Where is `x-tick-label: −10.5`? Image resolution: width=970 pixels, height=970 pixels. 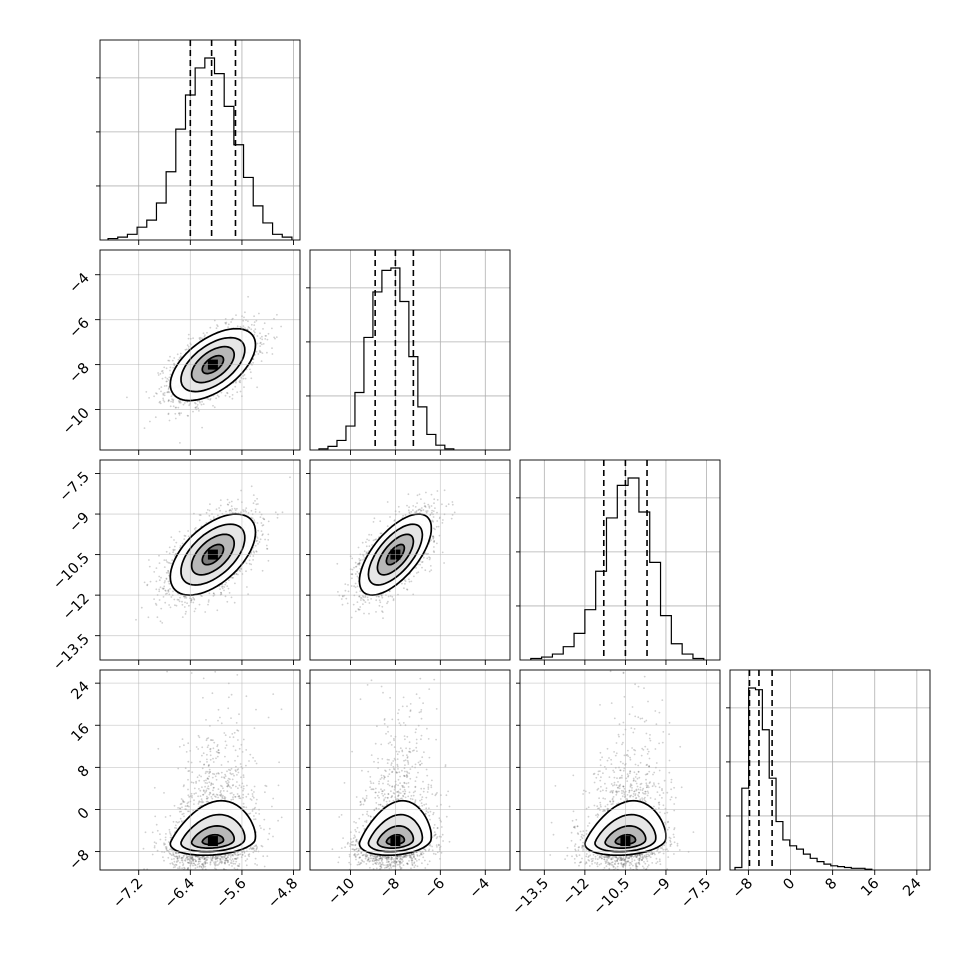 x-tick-label: −10.5 is located at coordinates (611, 897).